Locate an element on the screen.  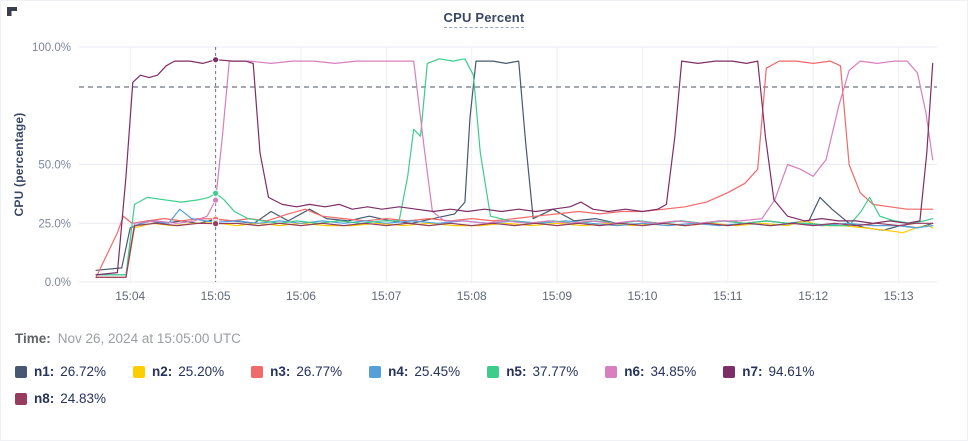
n5-label: n5: is located at coordinates (516, 371).